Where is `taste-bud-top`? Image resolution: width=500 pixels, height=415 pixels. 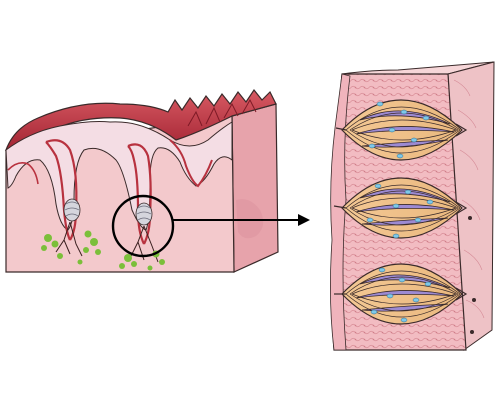
taste-bud-top is located at coordinates (404, 130).